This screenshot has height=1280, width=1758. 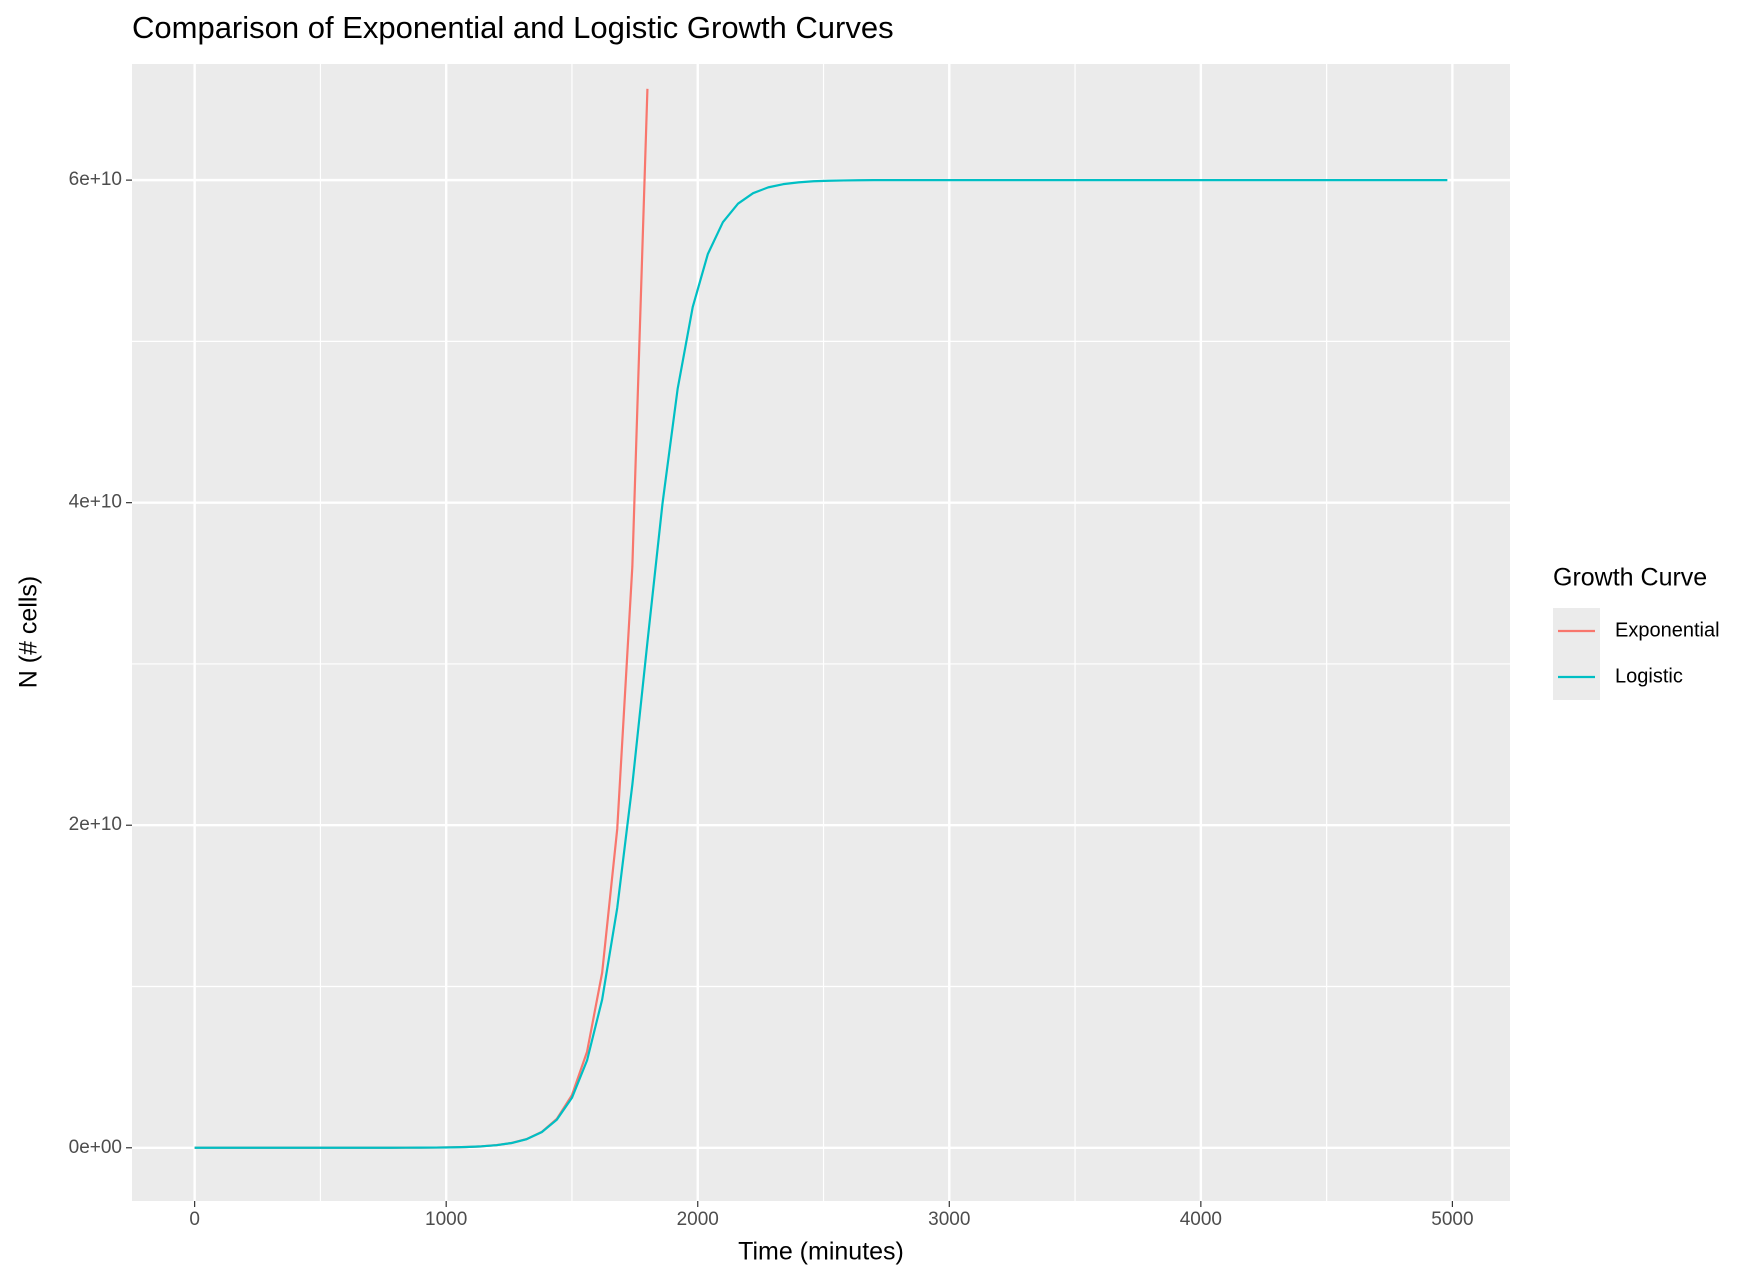 What do you see at coordinates (29, 632) in the screenshot?
I see `y-axis-label: N (# cells)` at bounding box center [29, 632].